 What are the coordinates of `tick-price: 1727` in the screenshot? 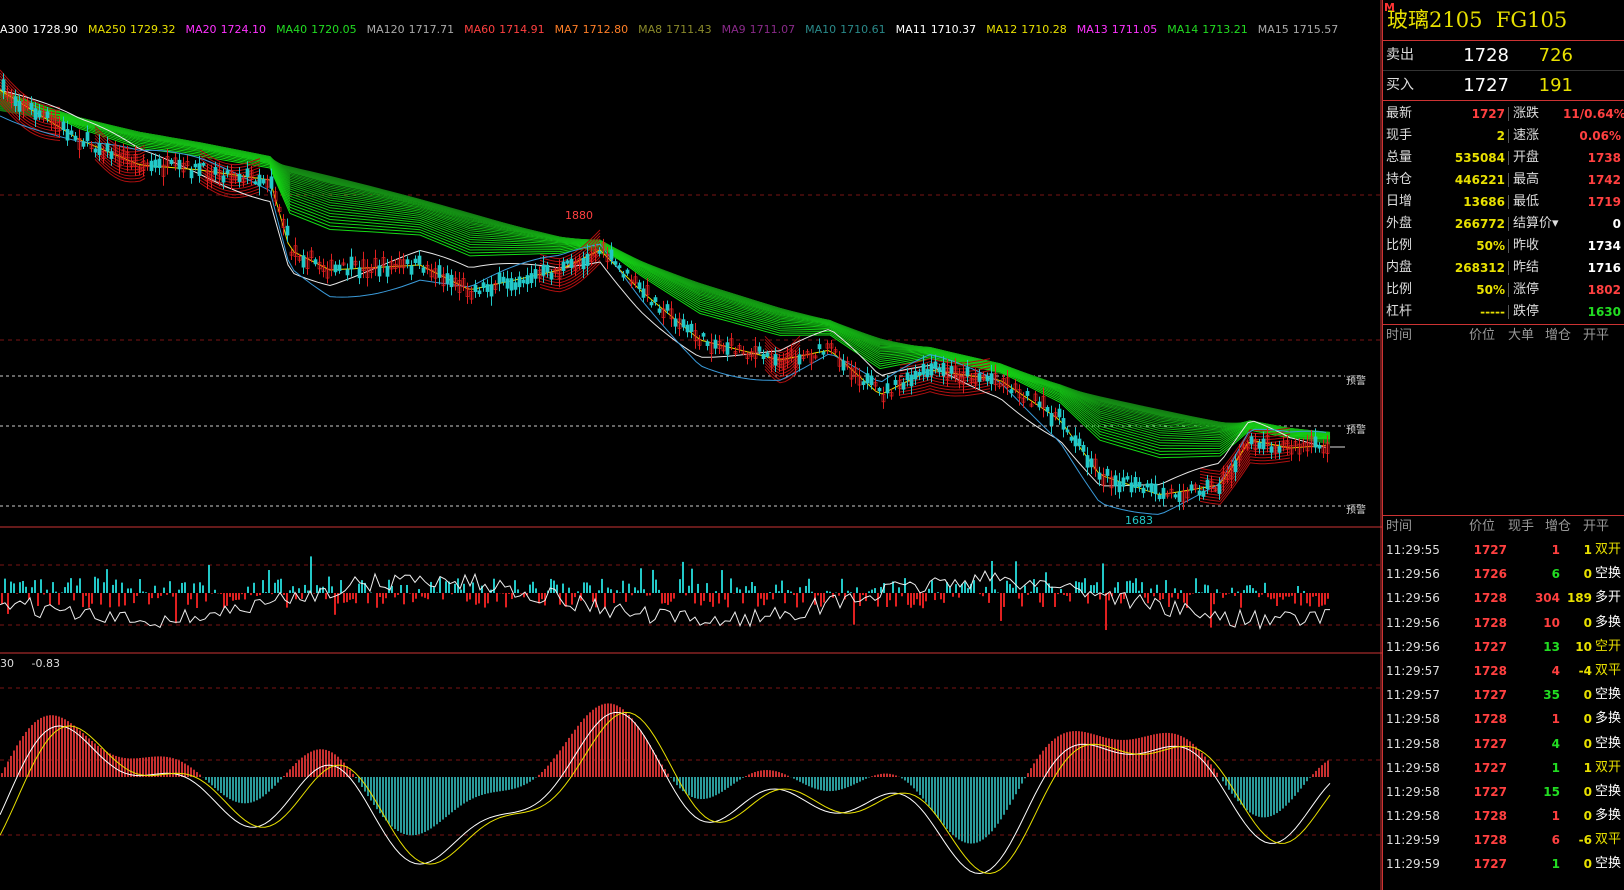 It's located at (1490, 695).